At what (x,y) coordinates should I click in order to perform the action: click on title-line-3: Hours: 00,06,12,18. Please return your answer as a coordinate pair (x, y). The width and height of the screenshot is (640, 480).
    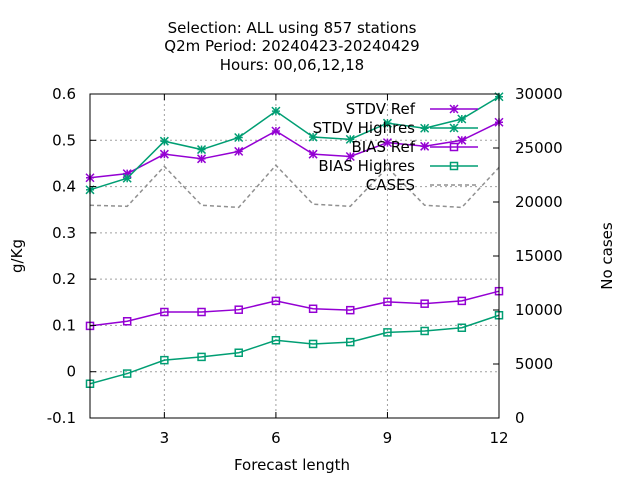
    Looking at the image, I should click on (292, 65).